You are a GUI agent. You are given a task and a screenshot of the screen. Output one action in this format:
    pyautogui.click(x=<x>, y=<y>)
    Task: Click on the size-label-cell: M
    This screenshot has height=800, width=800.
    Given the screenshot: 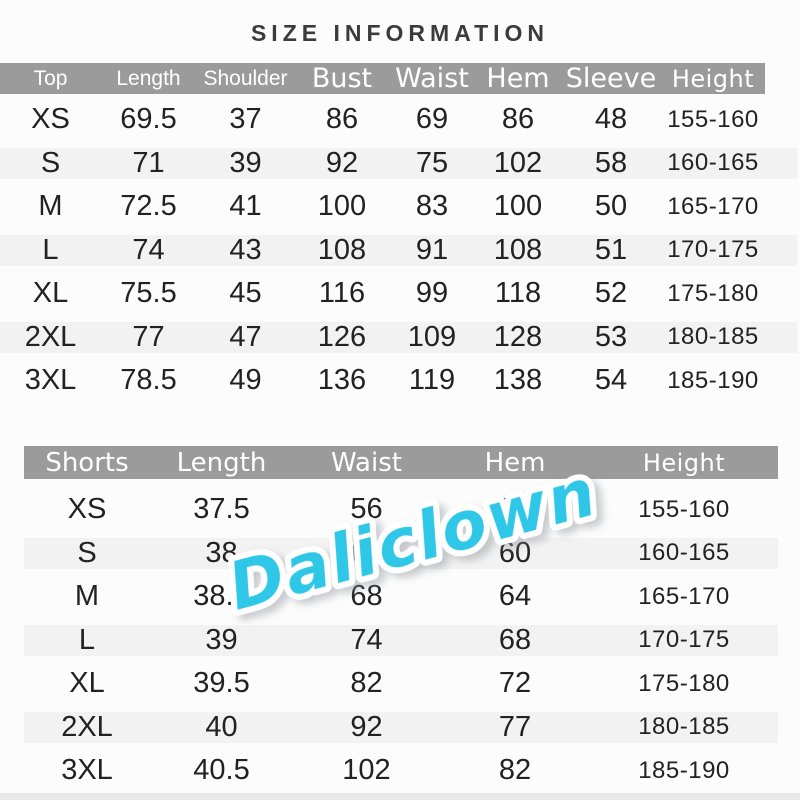 What is the action you would take?
    pyautogui.click(x=50, y=206)
    